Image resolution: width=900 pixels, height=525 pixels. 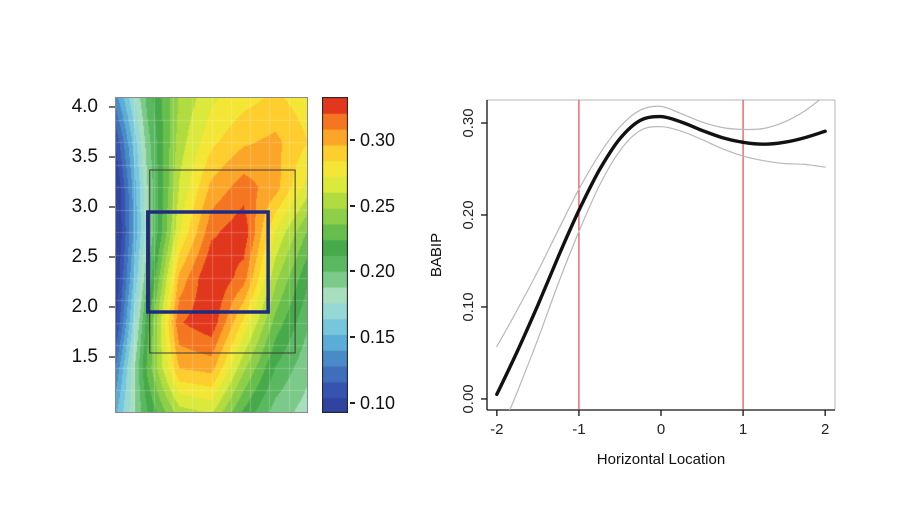 What do you see at coordinates (468, 214) in the screenshot?
I see `y-tick-label: 0.20` at bounding box center [468, 214].